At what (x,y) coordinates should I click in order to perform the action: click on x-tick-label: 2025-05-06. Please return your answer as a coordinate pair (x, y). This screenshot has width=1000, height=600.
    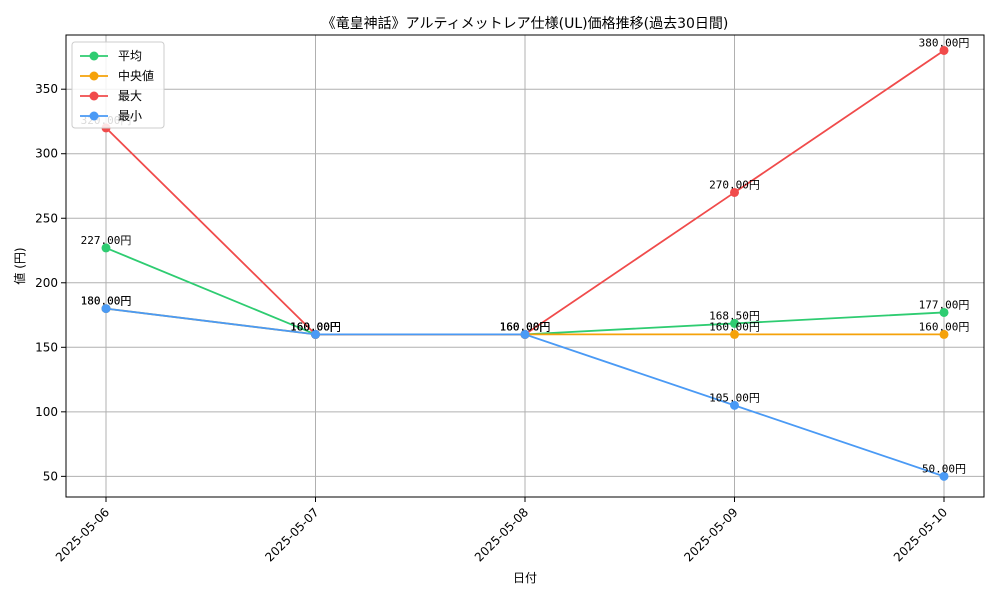
    Looking at the image, I should click on (82, 534).